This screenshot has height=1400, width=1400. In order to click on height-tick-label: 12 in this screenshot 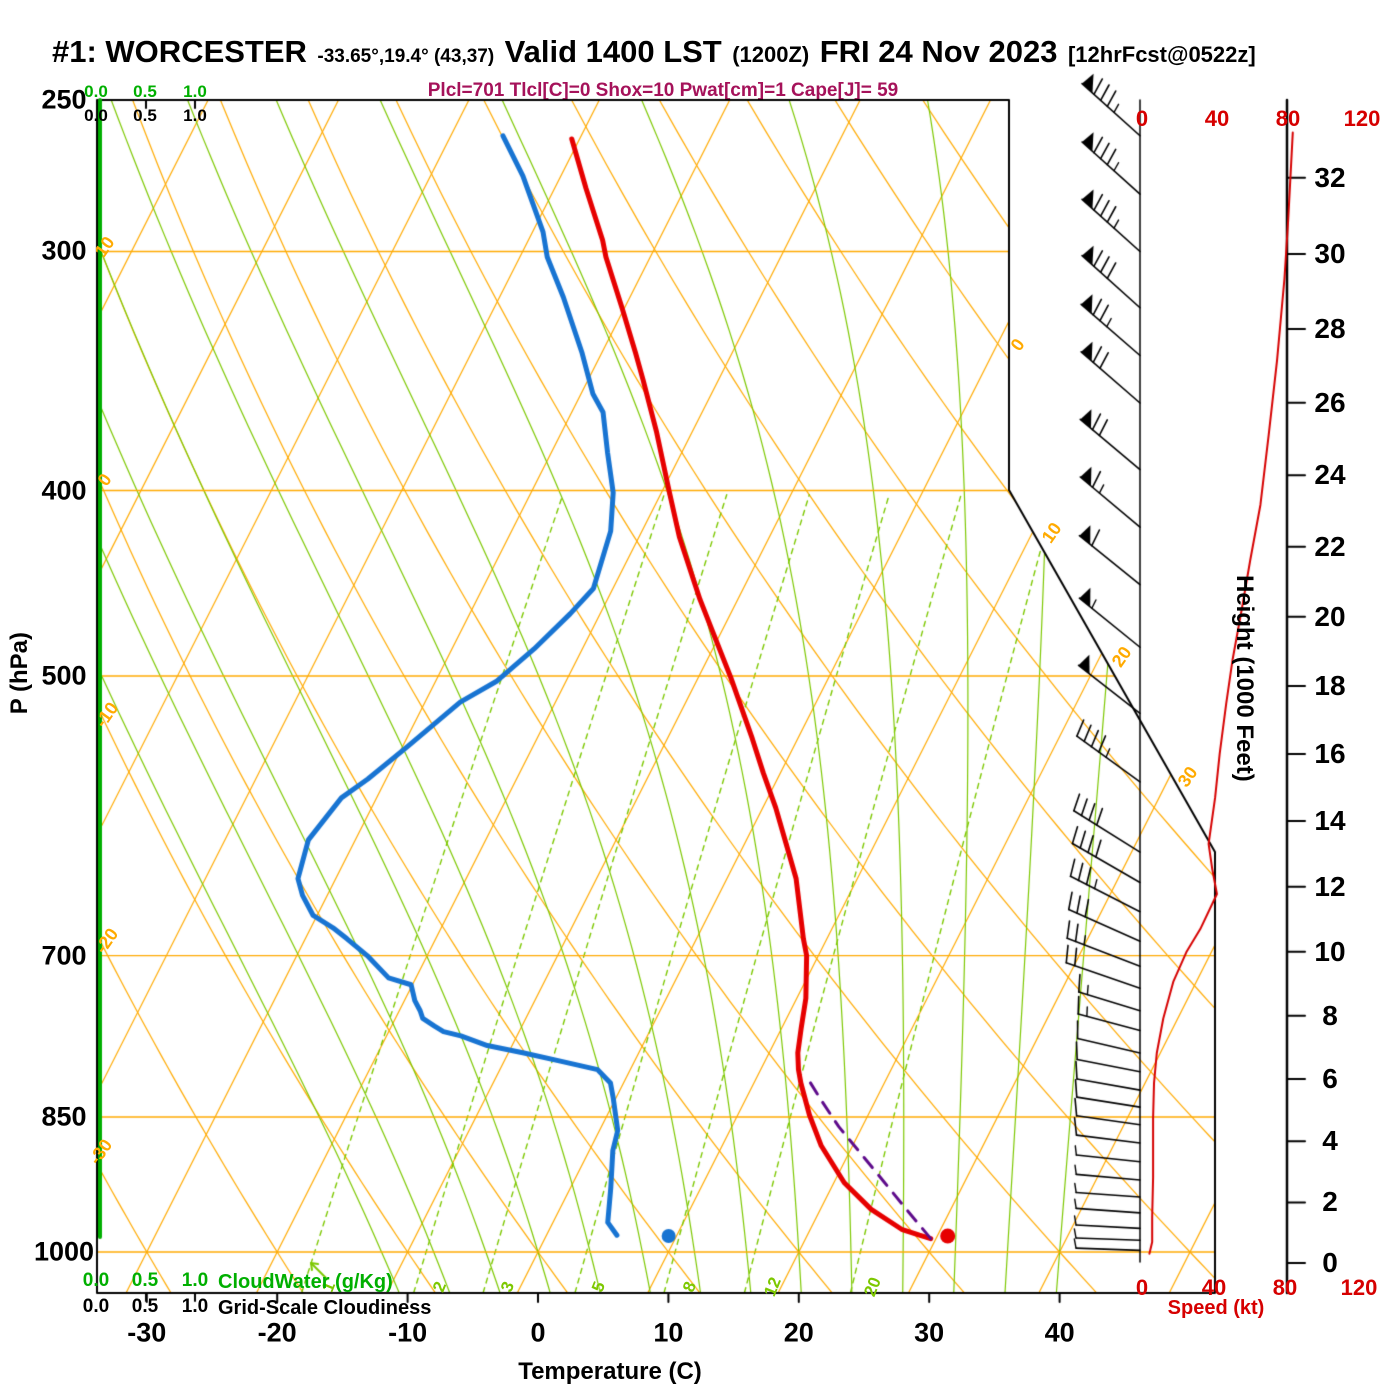, I will do `click(1330, 886)`.